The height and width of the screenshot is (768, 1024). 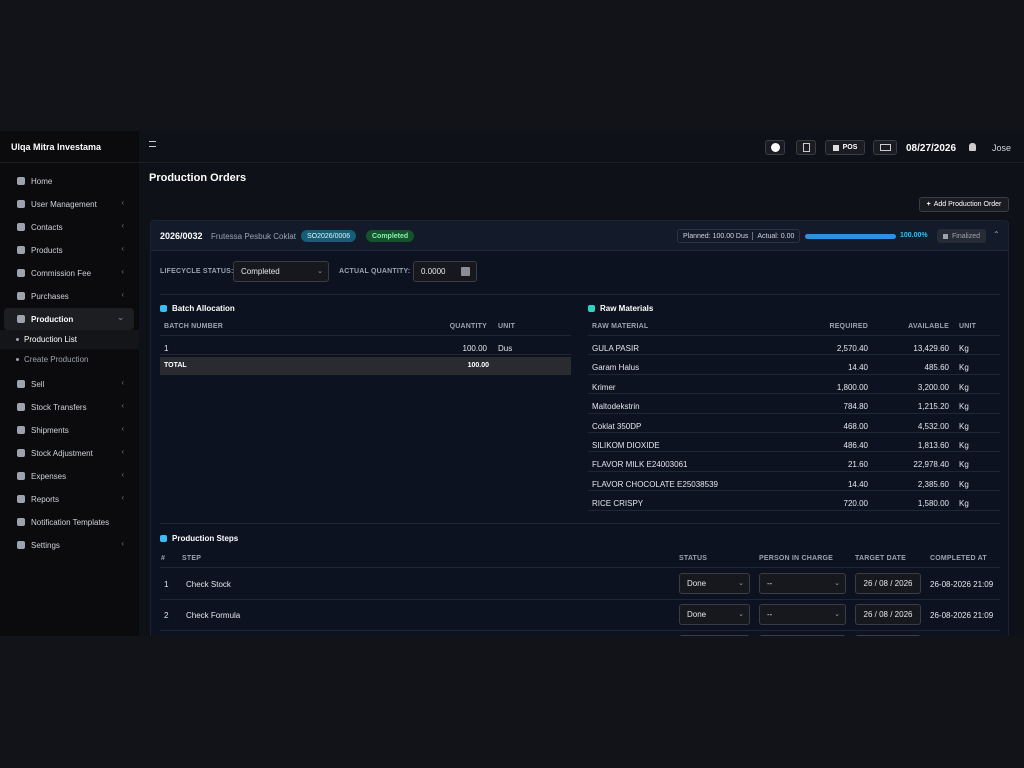 I want to click on nav-item: Commission Fee ‹, so click(x=69, y=273).